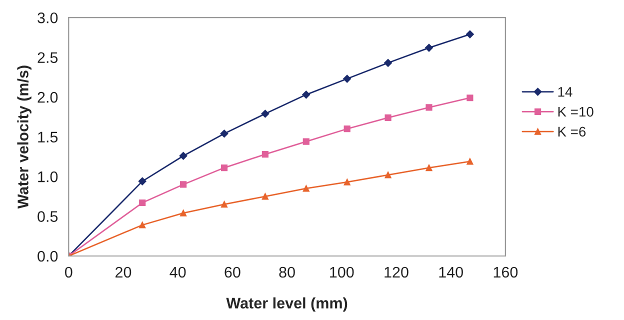  What do you see at coordinates (178, 272) in the screenshot?
I see `x-tick-label: 40` at bounding box center [178, 272].